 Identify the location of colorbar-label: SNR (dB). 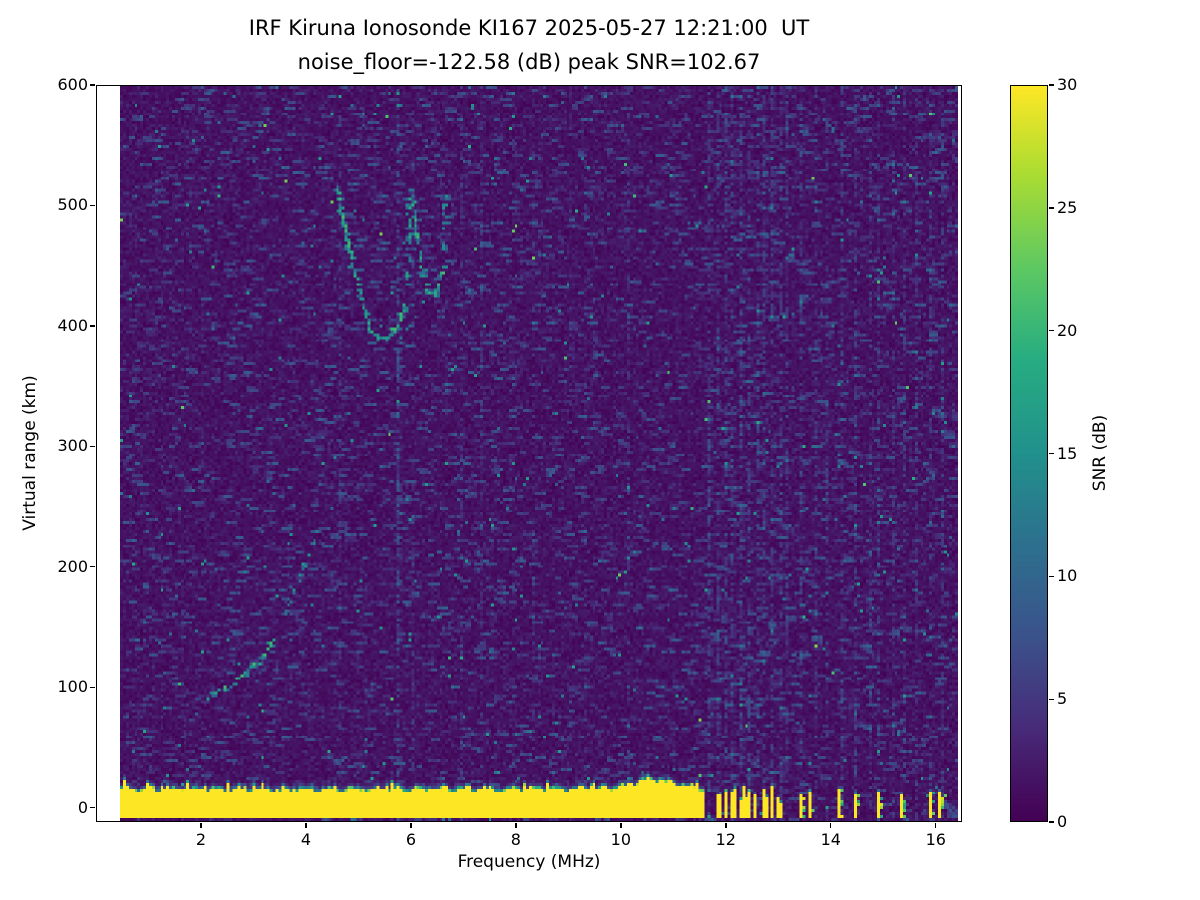
(1100, 453).